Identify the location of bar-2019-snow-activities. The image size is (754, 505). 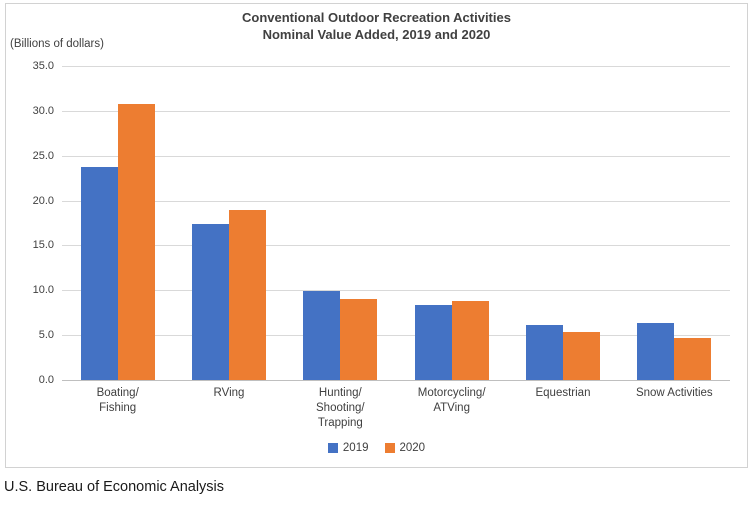
(656, 351).